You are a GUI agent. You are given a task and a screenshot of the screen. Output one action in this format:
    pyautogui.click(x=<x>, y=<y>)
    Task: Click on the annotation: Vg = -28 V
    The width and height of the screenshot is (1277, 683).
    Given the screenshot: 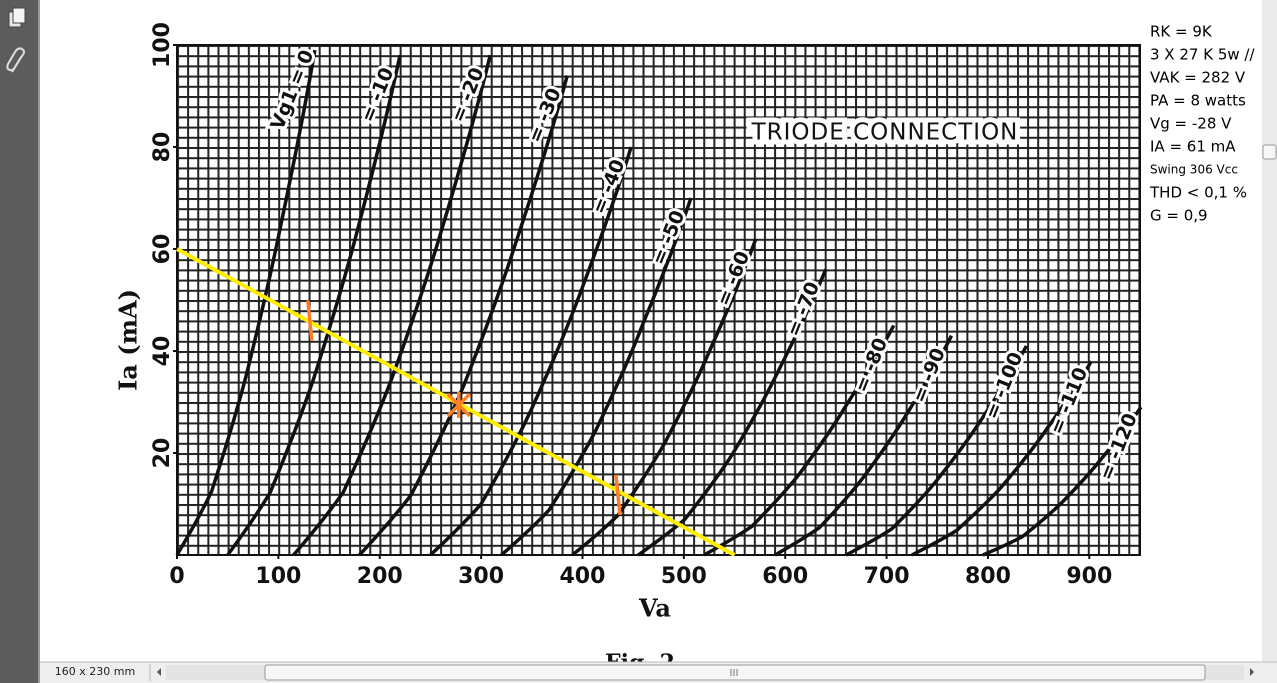 What is the action you would take?
    pyautogui.click(x=1191, y=124)
    